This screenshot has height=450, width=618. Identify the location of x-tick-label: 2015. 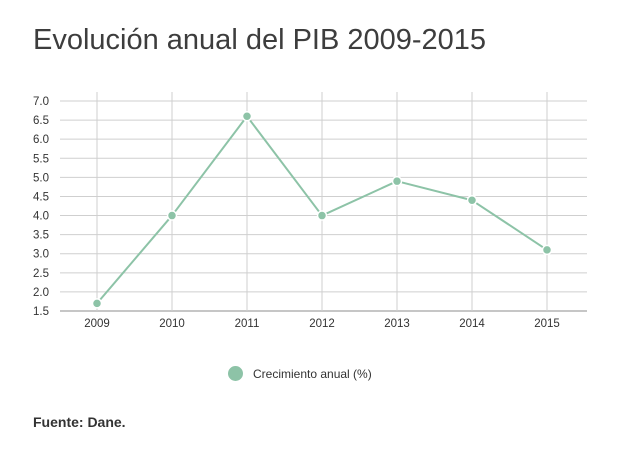
(547, 324).